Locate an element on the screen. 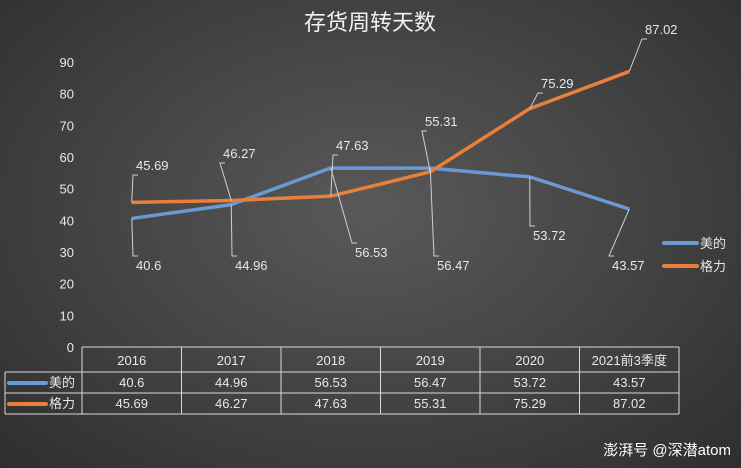 This screenshot has height=468, width=741. data-label: 75.29 is located at coordinates (557, 83).